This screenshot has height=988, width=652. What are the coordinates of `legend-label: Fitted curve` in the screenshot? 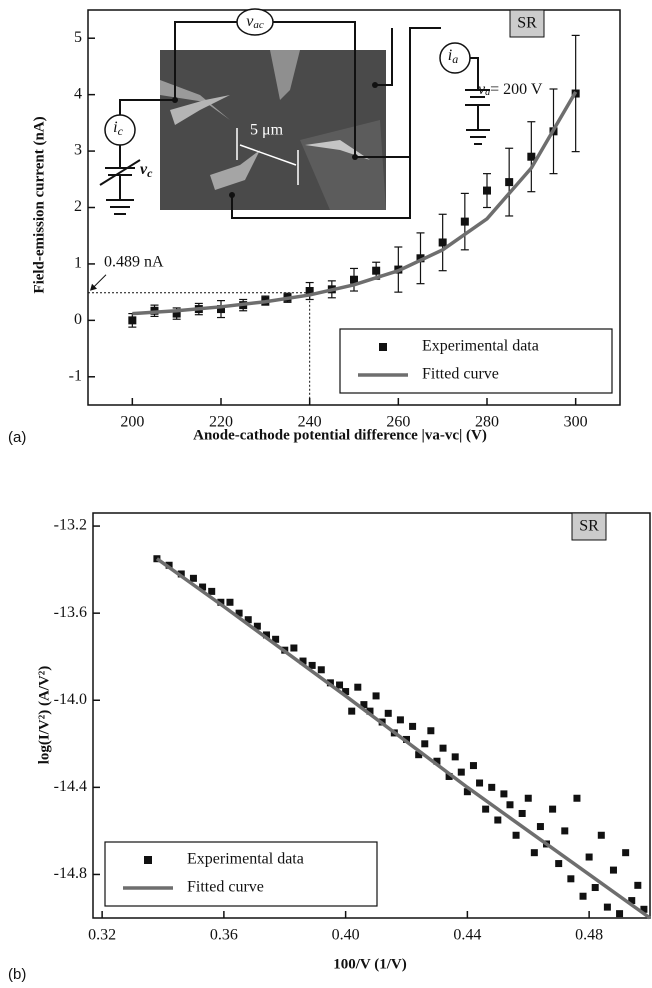 It's located at (460, 374).